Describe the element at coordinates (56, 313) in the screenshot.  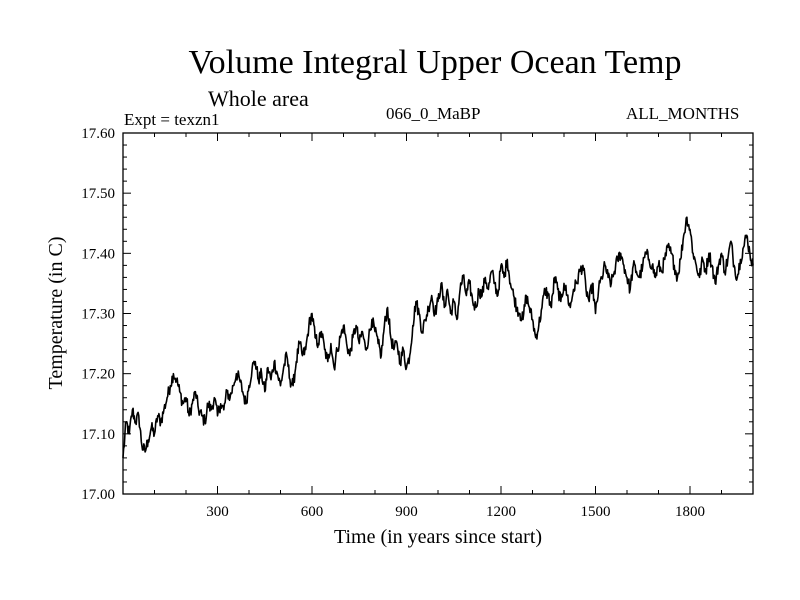
I see `y-axis-title: Temperature (in C)` at that location.